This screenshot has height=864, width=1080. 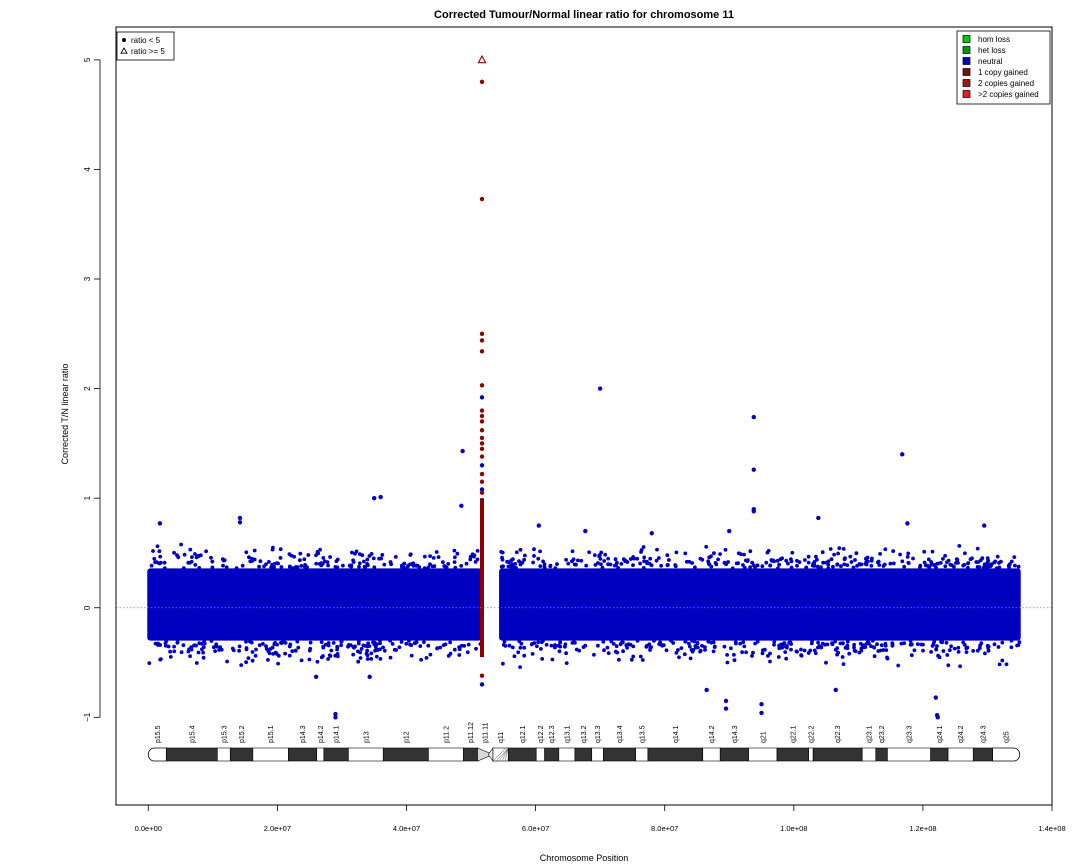 I want to click on ideogram-band-label: q11, so click(x=501, y=737).